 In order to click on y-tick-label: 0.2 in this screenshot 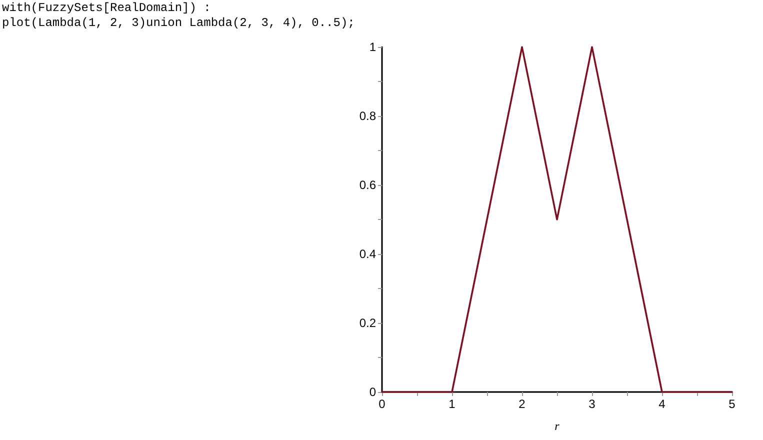, I will do `click(367, 323)`.